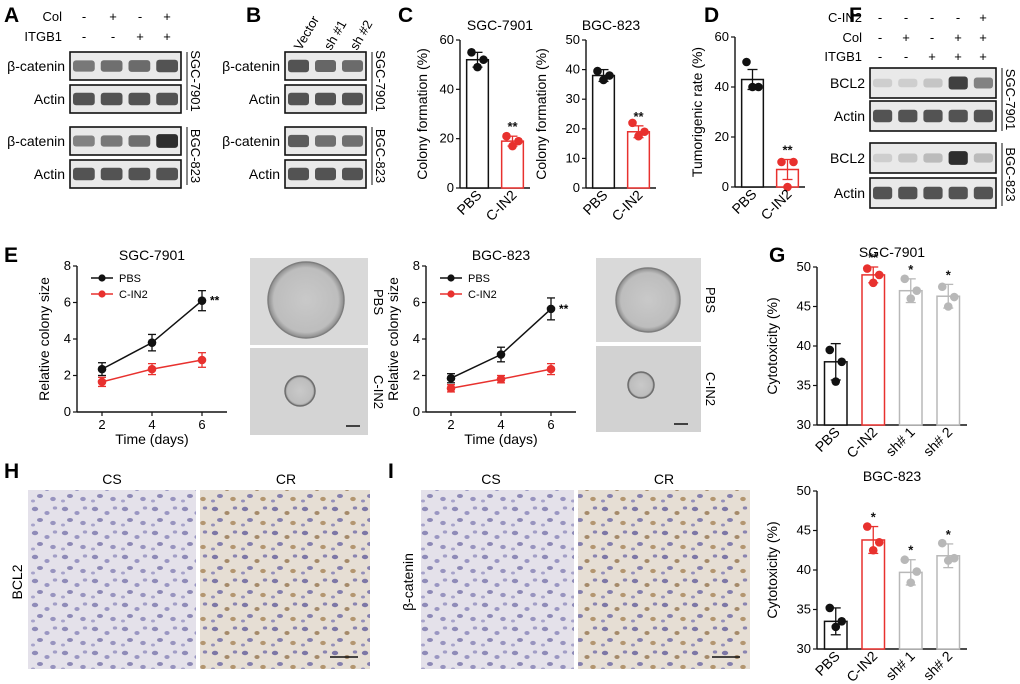 This screenshot has height=684, width=1020. What do you see at coordinates (111, 479) in the screenshot?
I see `ihc-column-label: CS` at bounding box center [111, 479].